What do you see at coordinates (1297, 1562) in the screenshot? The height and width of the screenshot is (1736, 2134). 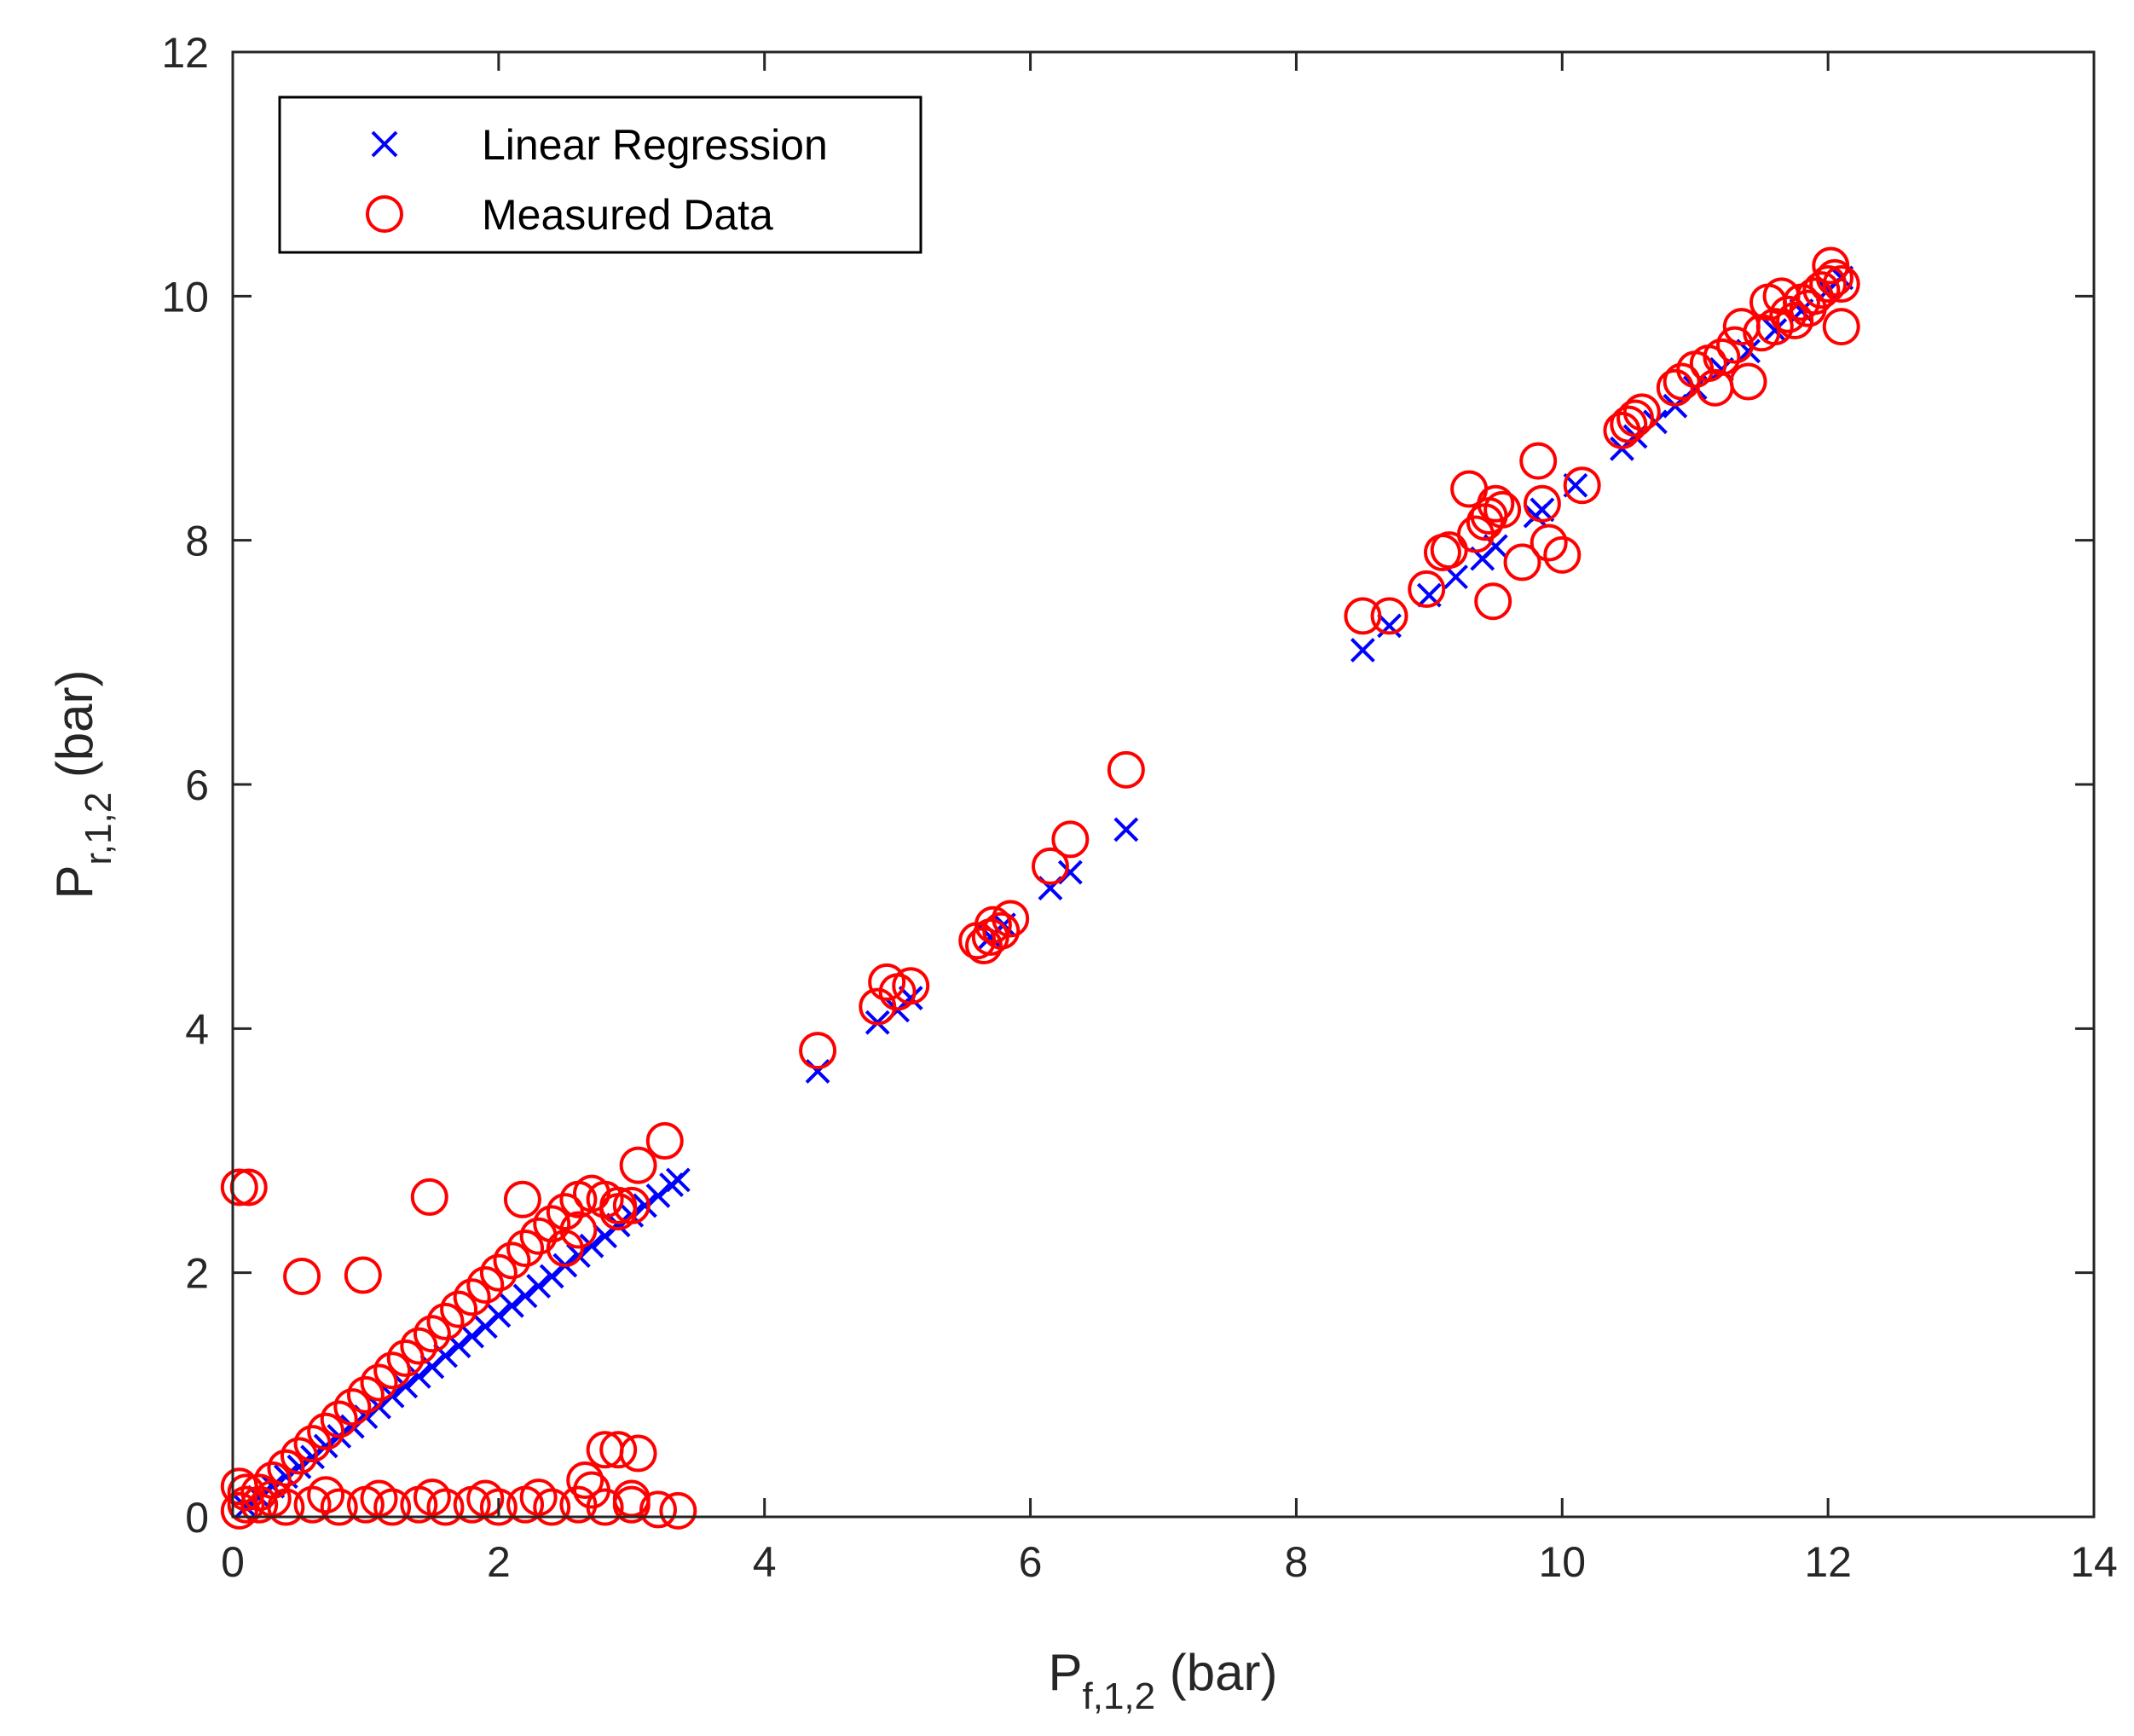 I see `x-tick-label: 8` at bounding box center [1297, 1562].